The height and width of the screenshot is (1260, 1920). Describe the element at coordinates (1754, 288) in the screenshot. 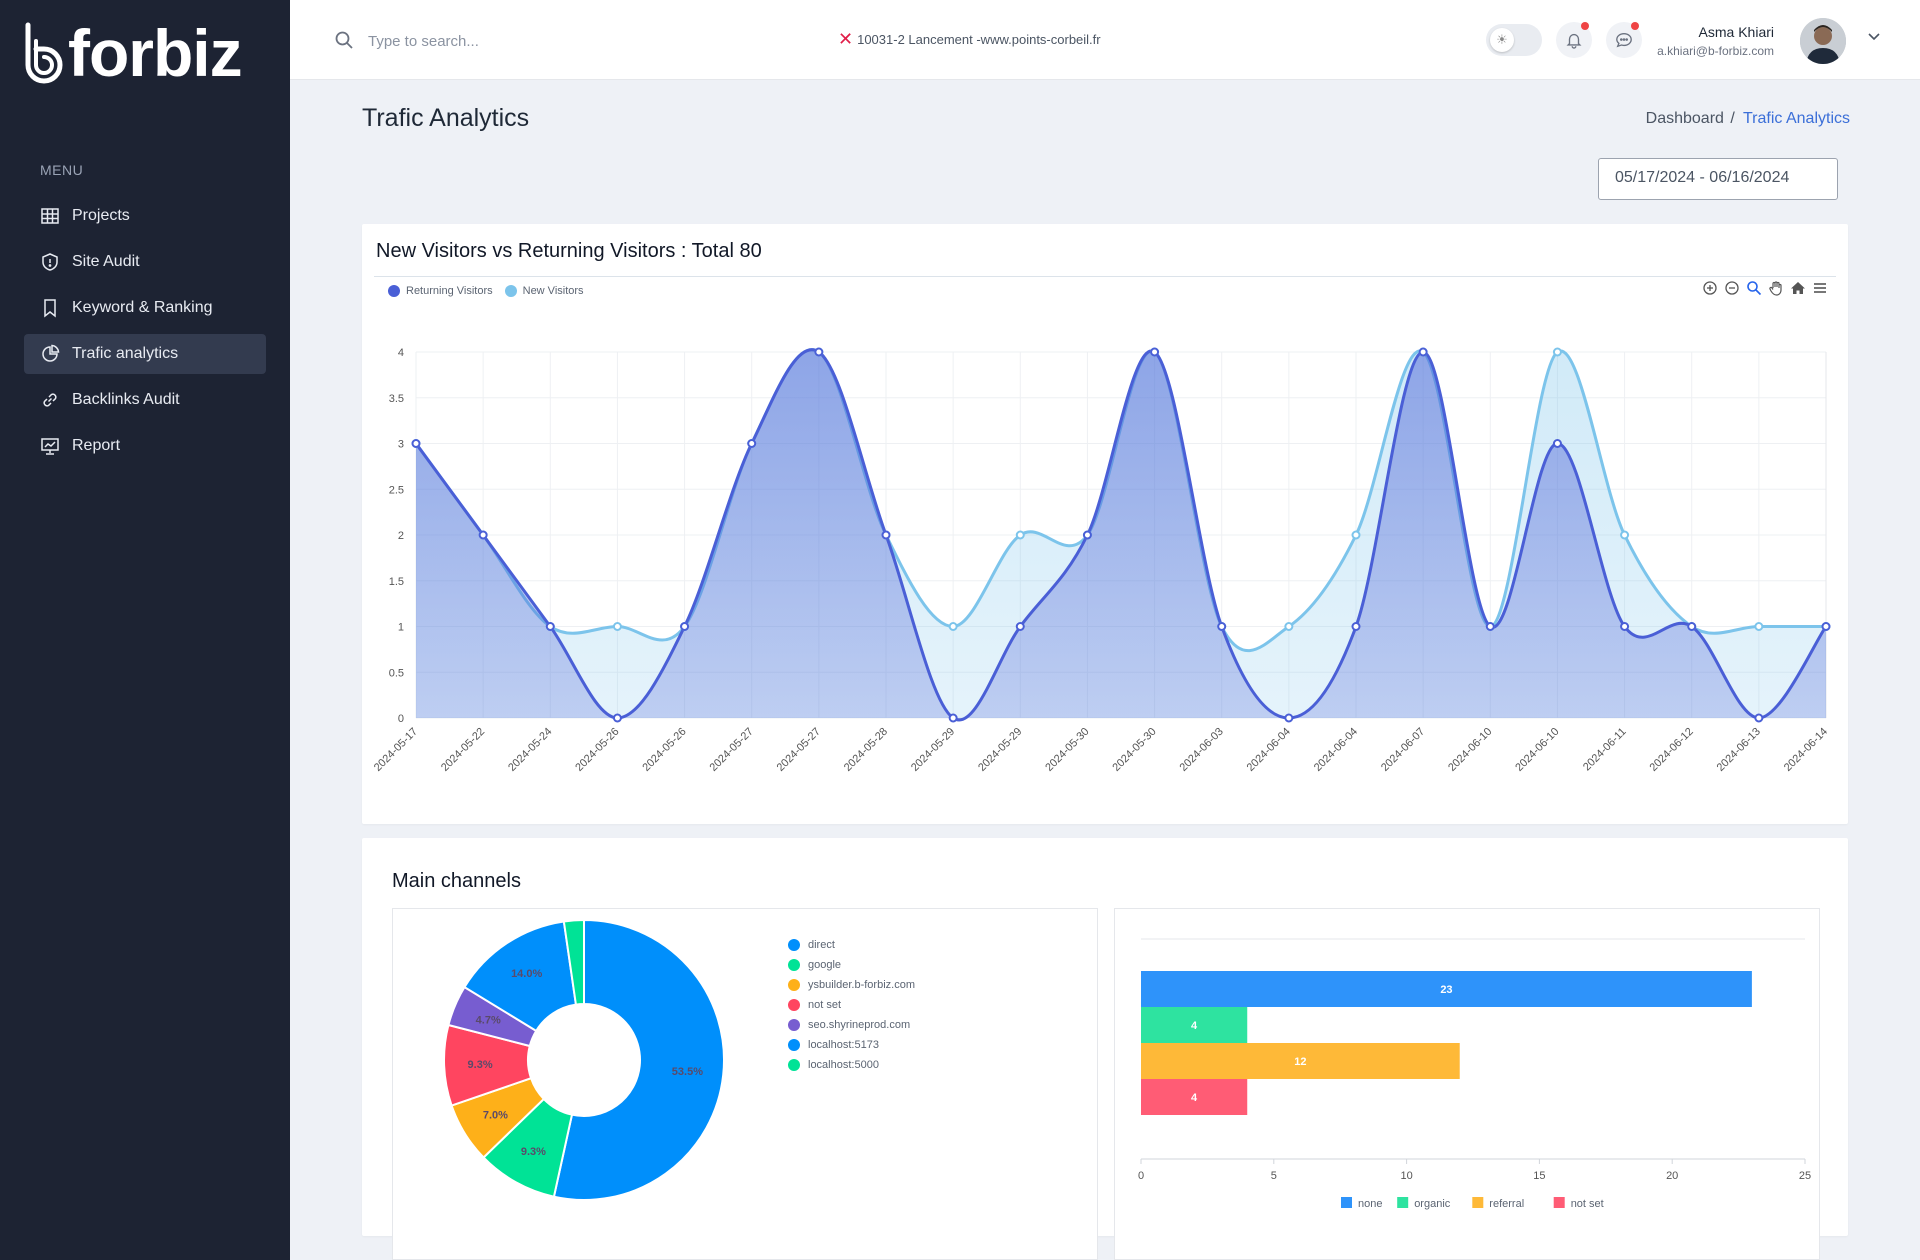

I see `magnifier-zoom-icon` at that location.